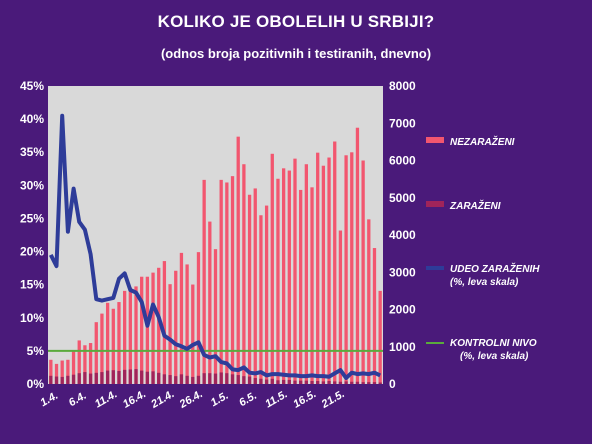  Describe the element at coordinates (32, 86) in the screenshot. I see `y-left-tick-label: 45%` at that location.